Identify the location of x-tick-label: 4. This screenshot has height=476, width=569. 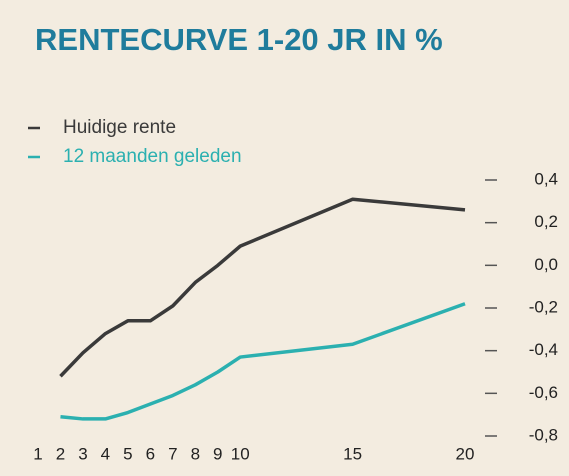
(105, 453).